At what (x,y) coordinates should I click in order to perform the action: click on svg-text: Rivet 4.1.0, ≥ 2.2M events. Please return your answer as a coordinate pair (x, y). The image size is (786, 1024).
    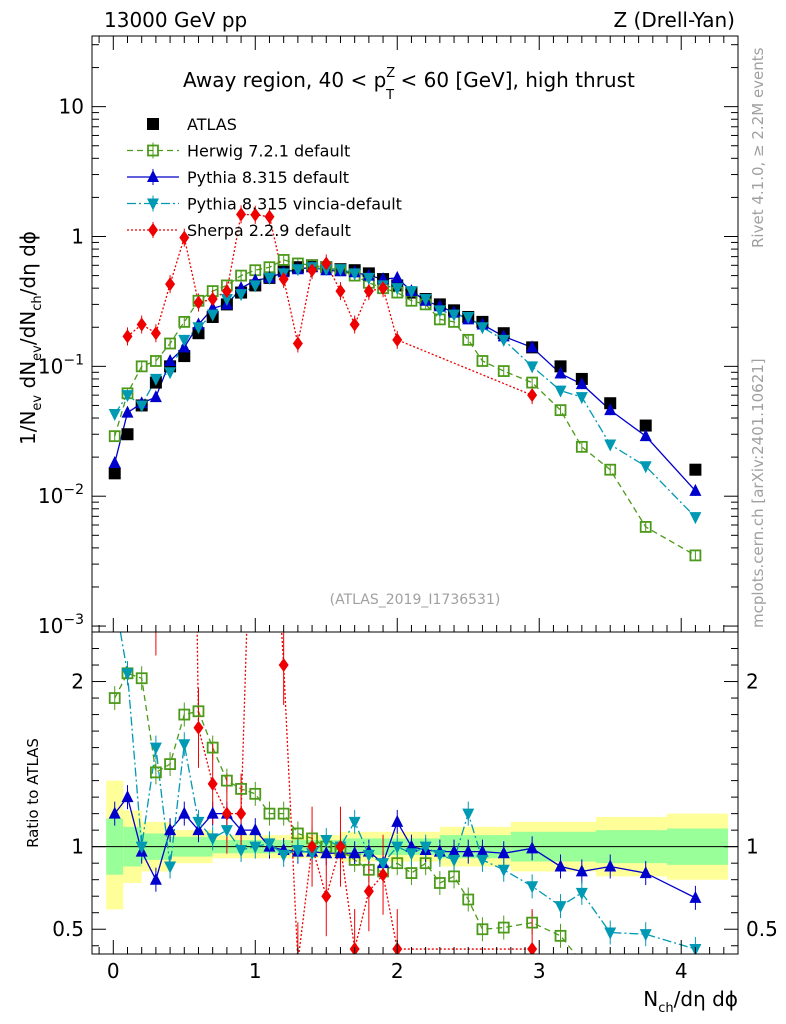
    Looking at the image, I should click on (758, 147).